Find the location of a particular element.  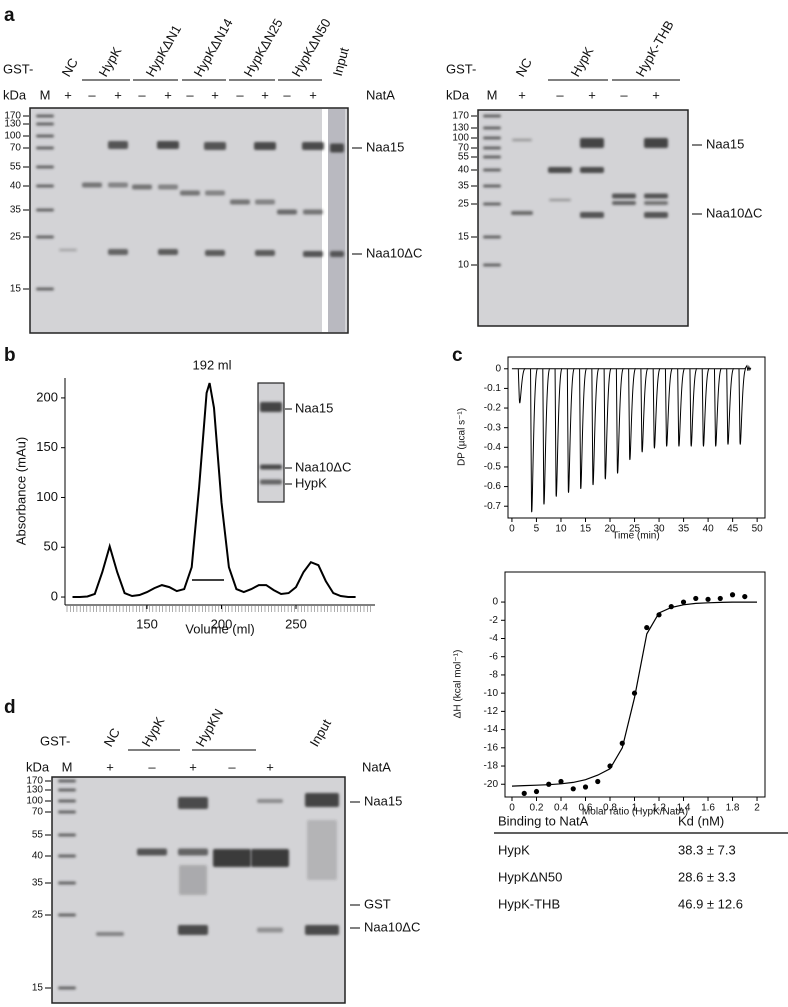

y-tick-label: -12 is located at coordinates (491, 711).